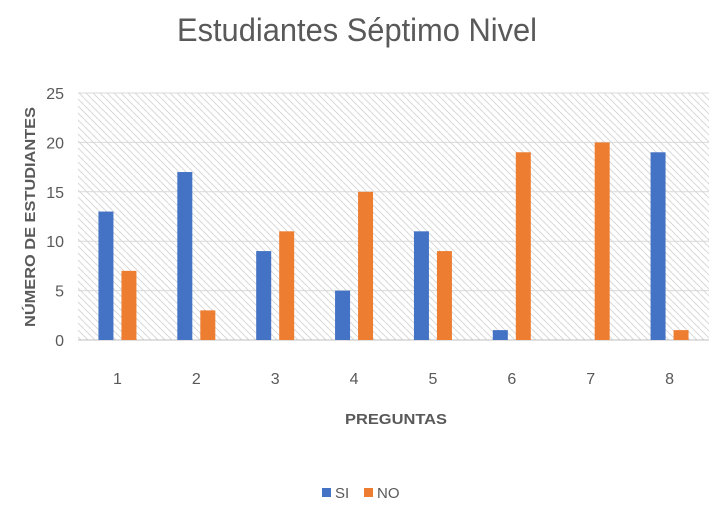  What do you see at coordinates (59, 341) in the screenshot?
I see `y-tick-label: 0` at bounding box center [59, 341].